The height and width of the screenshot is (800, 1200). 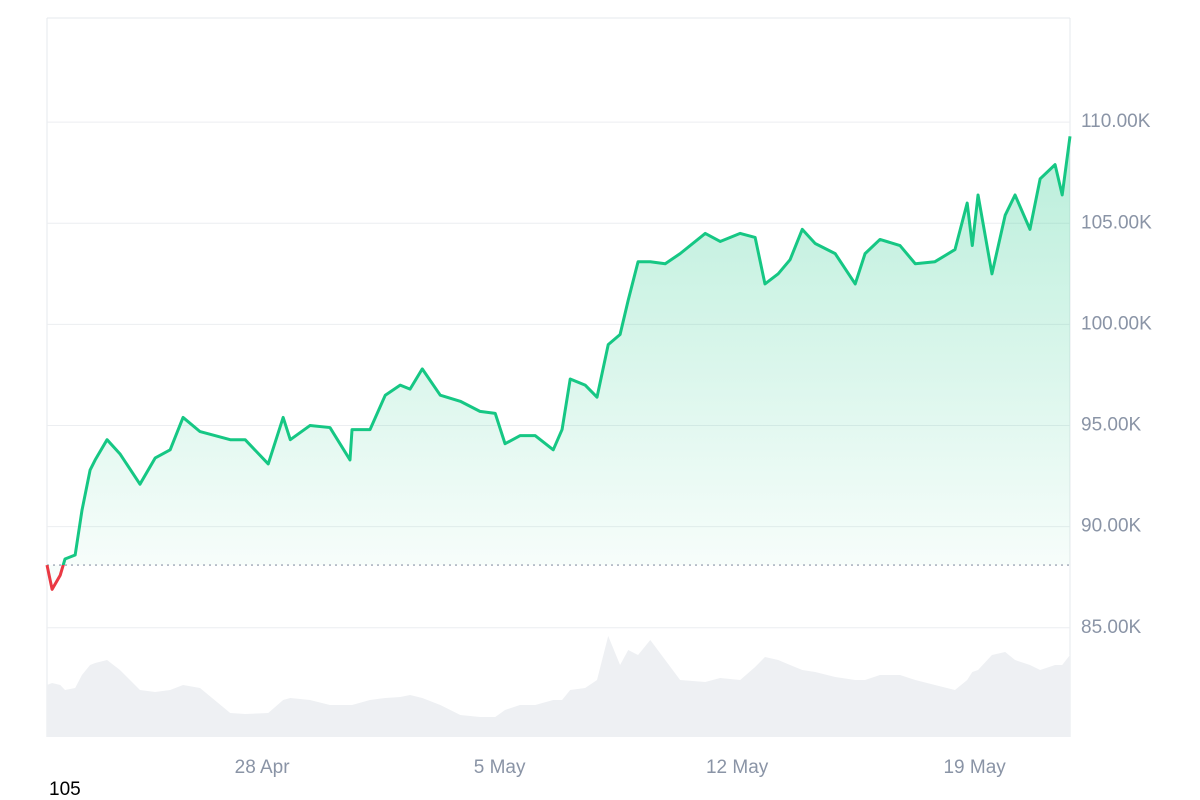 What do you see at coordinates (737, 767) in the screenshot?
I see `x-tick-label: 12 May` at bounding box center [737, 767].